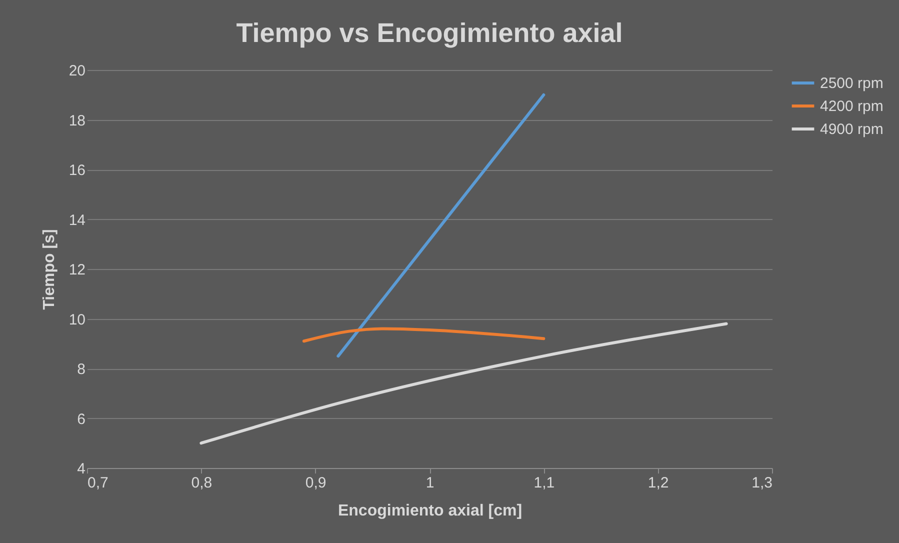 The width and height of the screenshot is (899, 543). I want to click on chart-title: Tiempo vs Encogimiento axial, so click(429, 33).